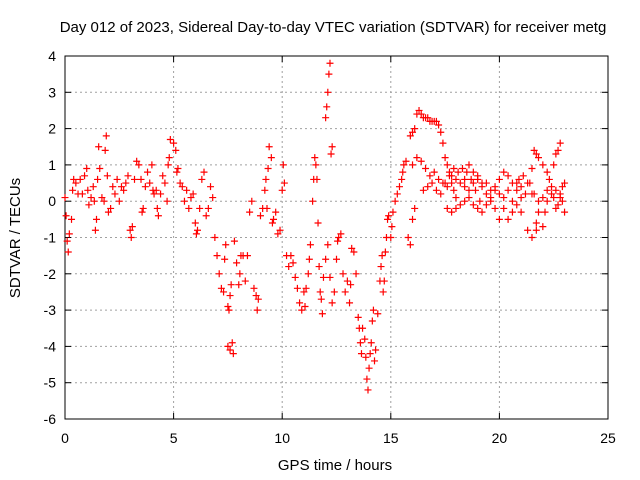 The width and height of the screenshot is (640, 480). I want to click on x-axis-label: GPS time / hours, so click(335, 465).